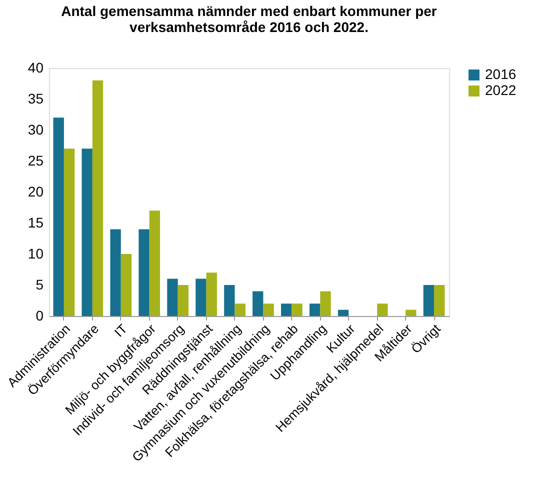  What do you see at coordinates (36, 130) in the screenshot?
I see `y-tick-label: 30` at bounding box center [36, 130].